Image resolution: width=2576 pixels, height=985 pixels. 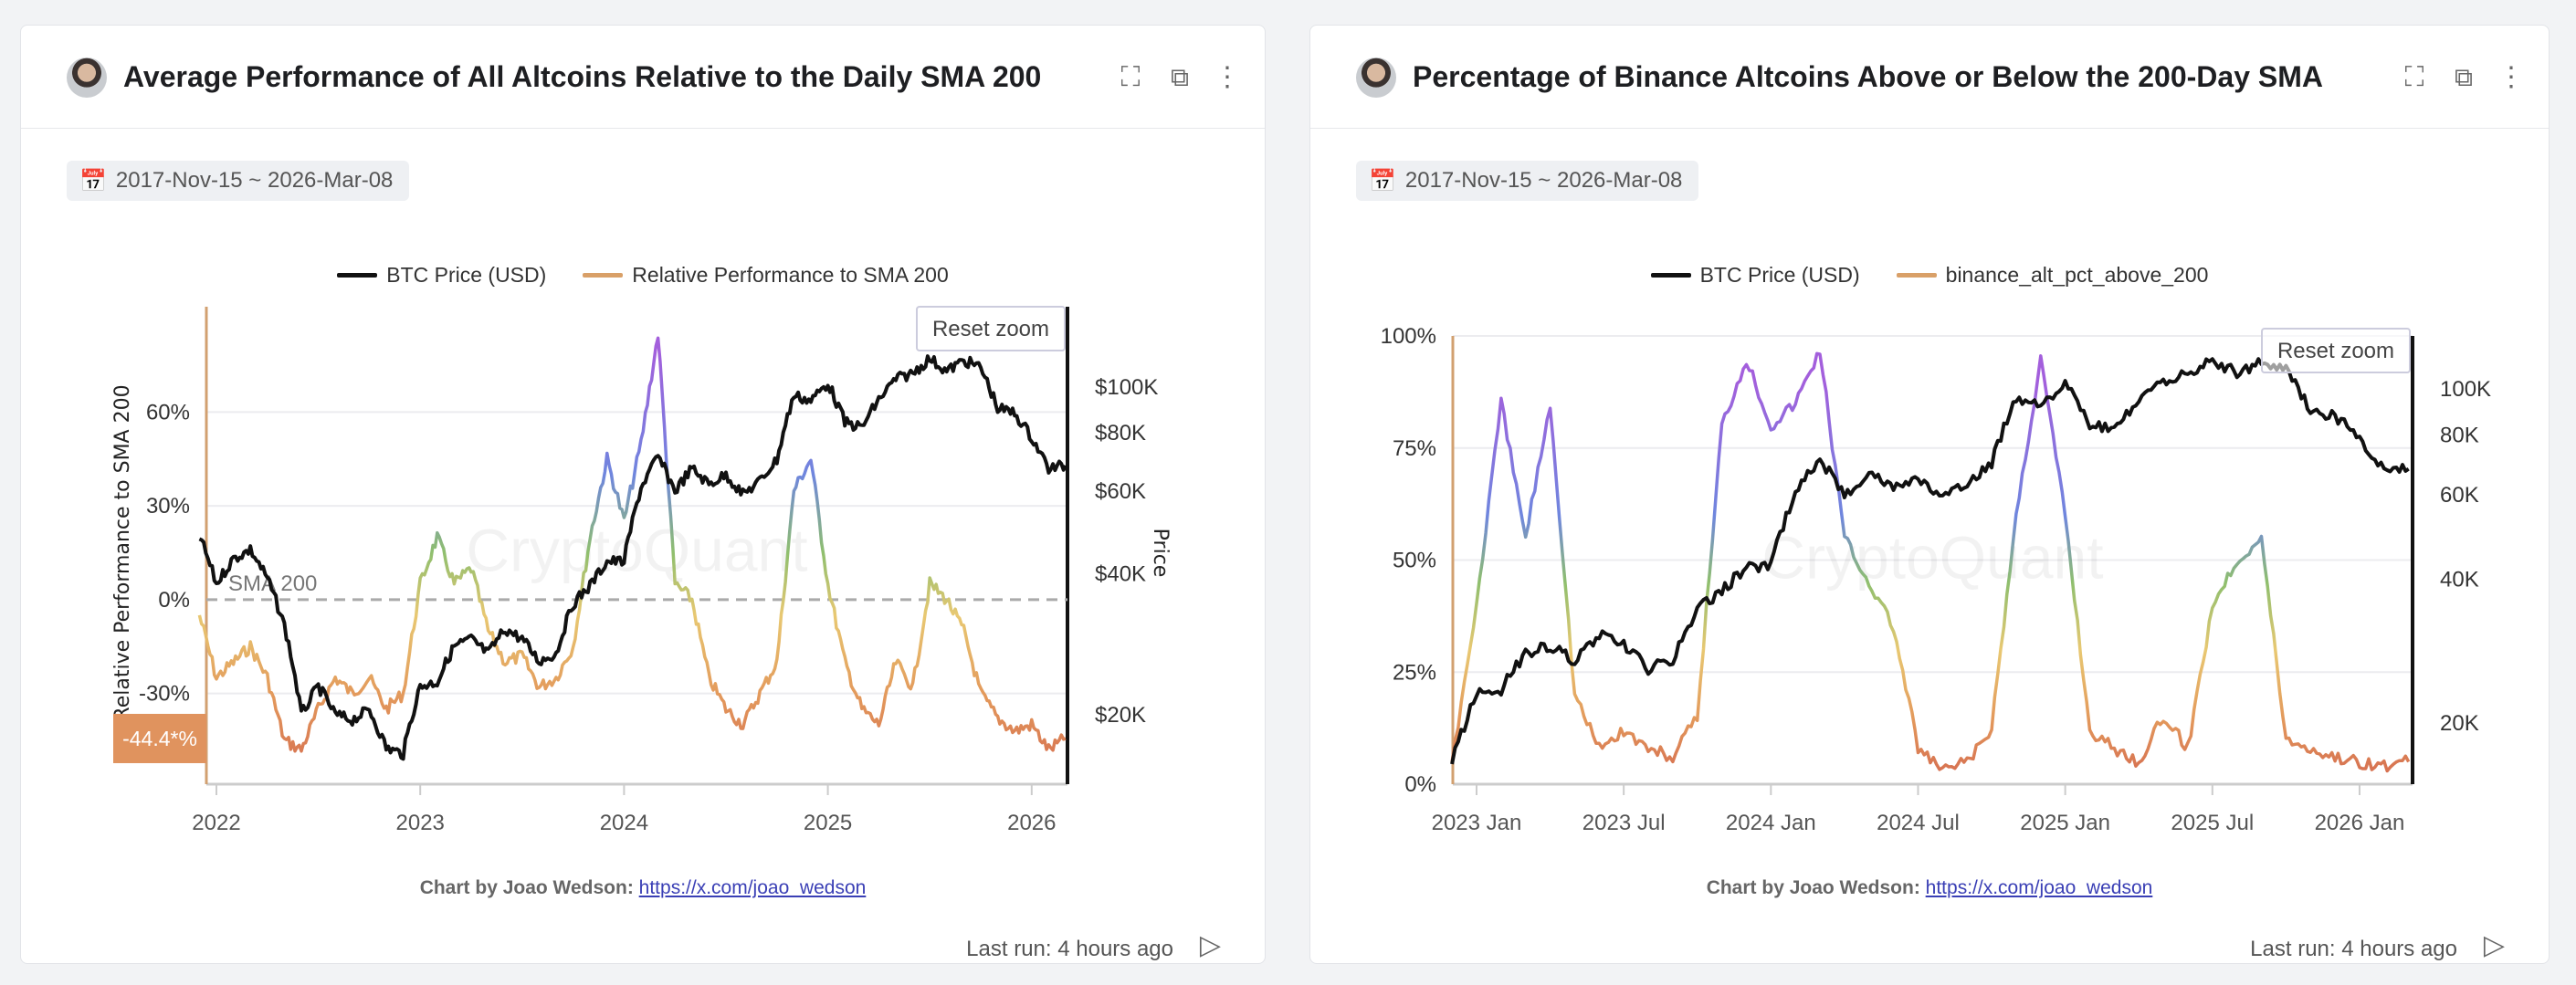 What do you see at coordinates (828, 823) in the screenshot?
I see `x-tick-label: 2025` at bounding box center [828, 823].